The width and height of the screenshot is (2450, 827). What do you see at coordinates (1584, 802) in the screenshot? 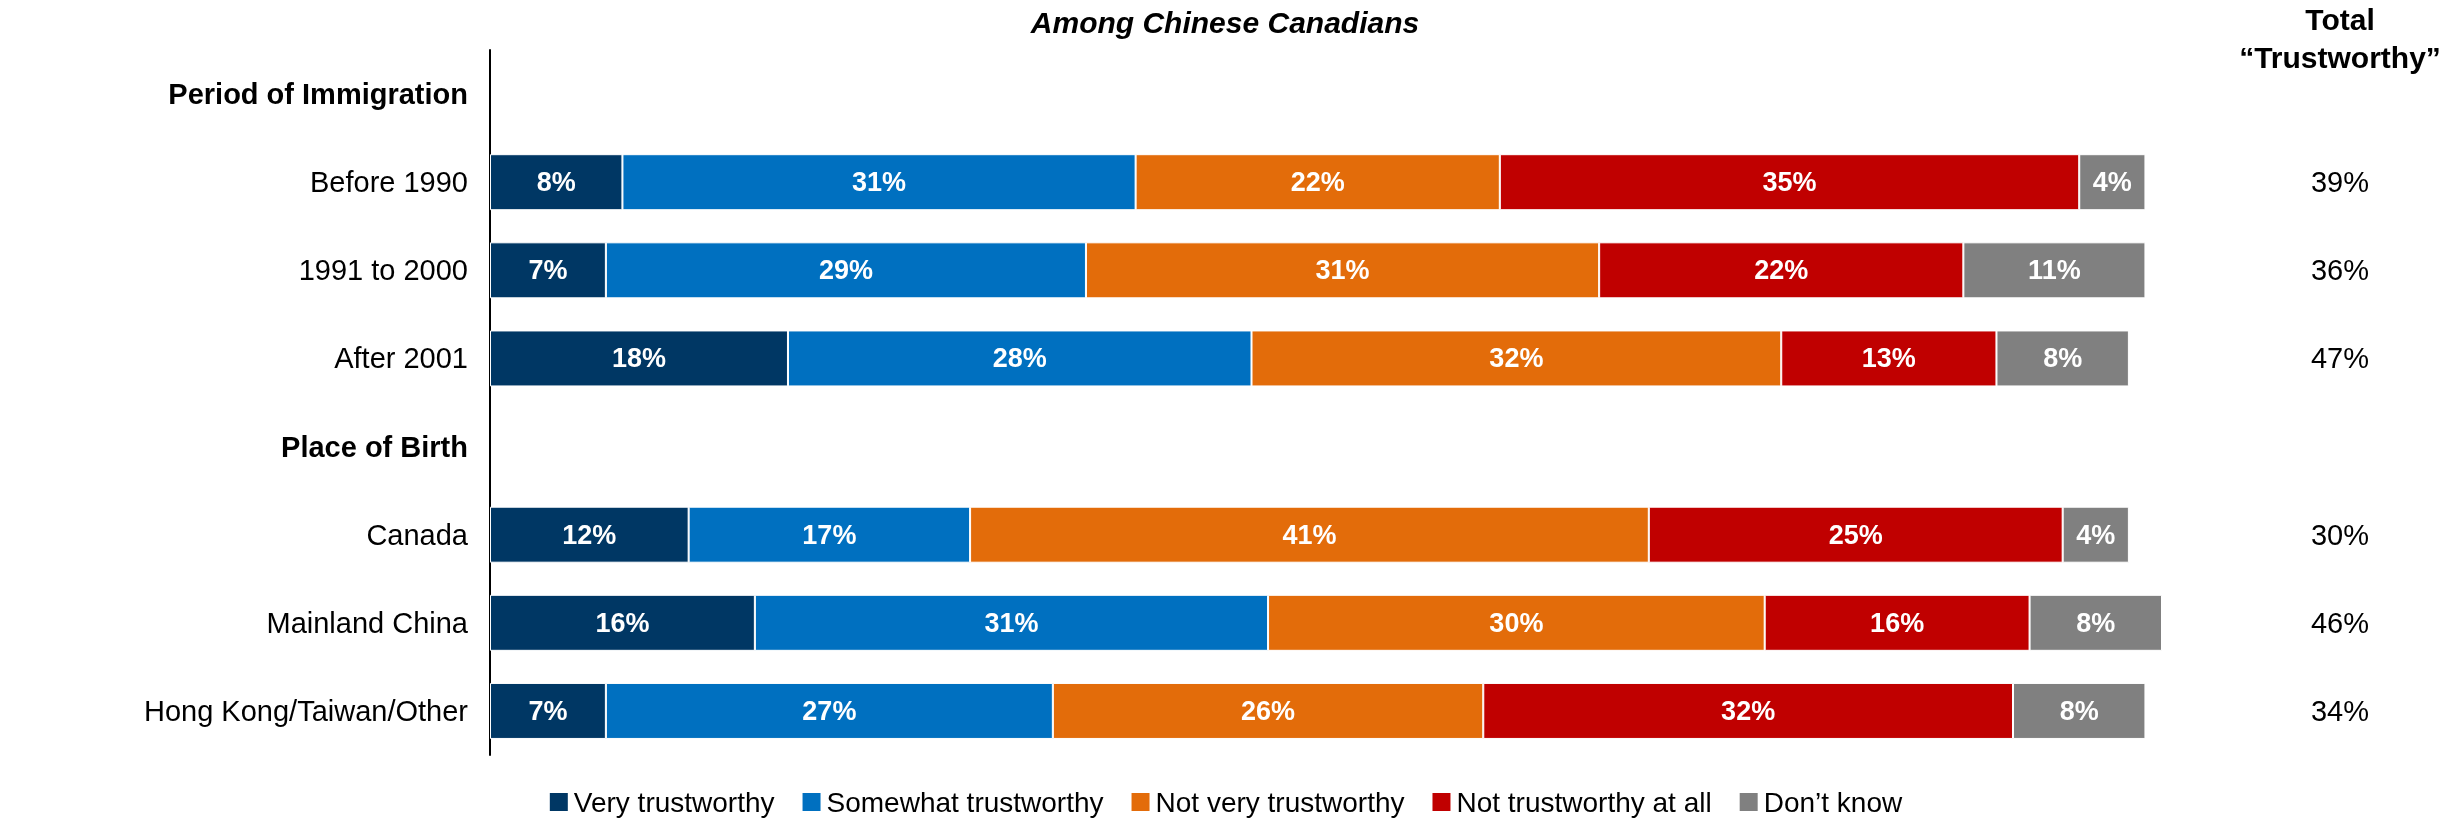
I see `legend-label: Not trustworthy at all` at bounding box center [1584, 802].